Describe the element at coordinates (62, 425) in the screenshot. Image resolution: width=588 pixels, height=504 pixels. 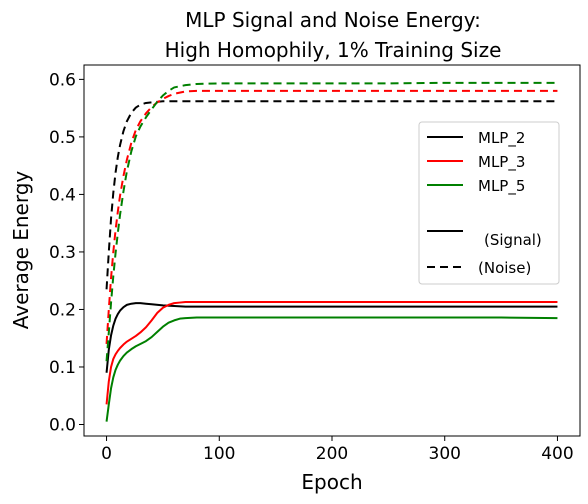
I see `y-tick-label: 0.0` at that location.